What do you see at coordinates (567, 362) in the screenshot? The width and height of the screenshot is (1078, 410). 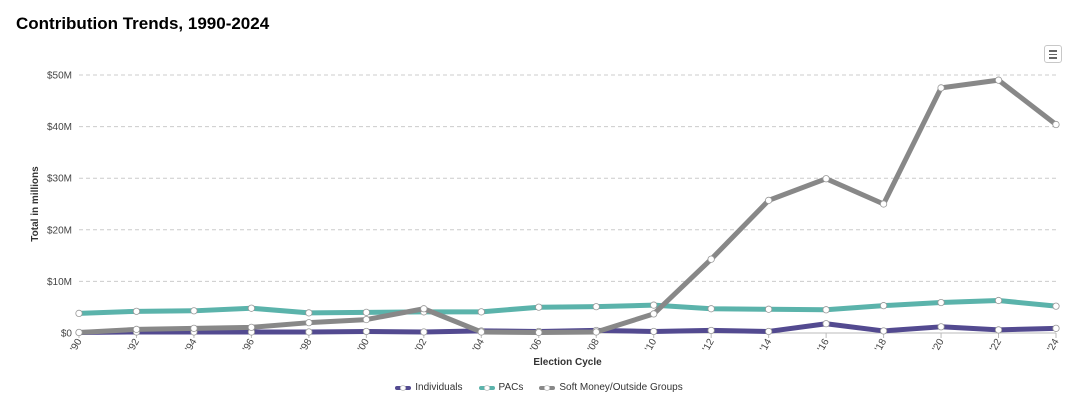 I see `x-axis-title: Election Cycle` at bounding box center [567, 362].